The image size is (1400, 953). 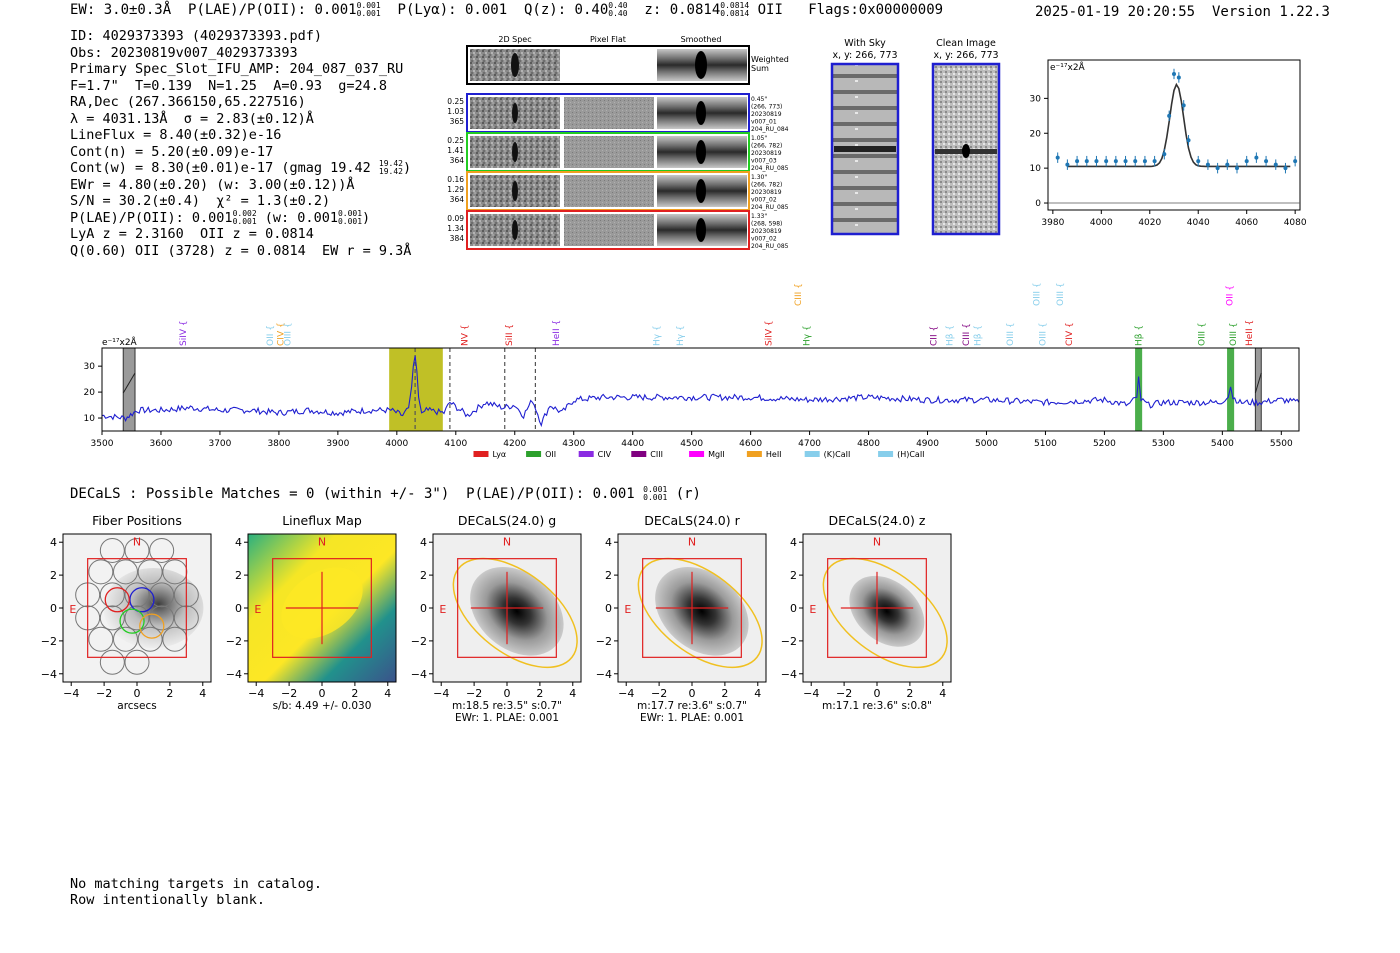 I want to click on header-qz-bounds: 0.40 0.40, so click(x=617, y=10).